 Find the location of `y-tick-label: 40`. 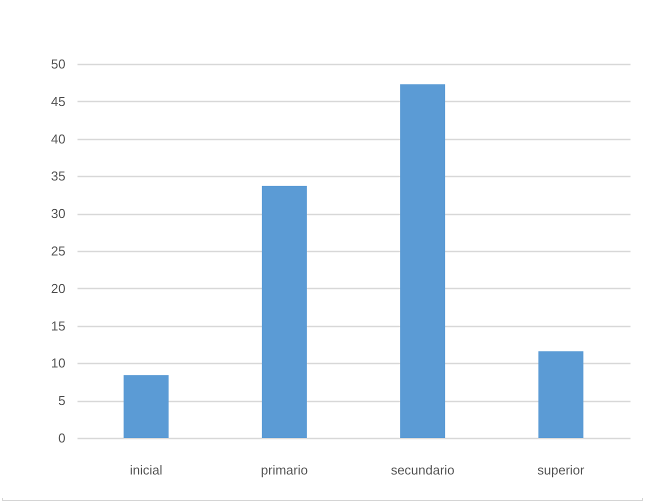

y-tick-label: 40 is located at coordinates (58, 138).